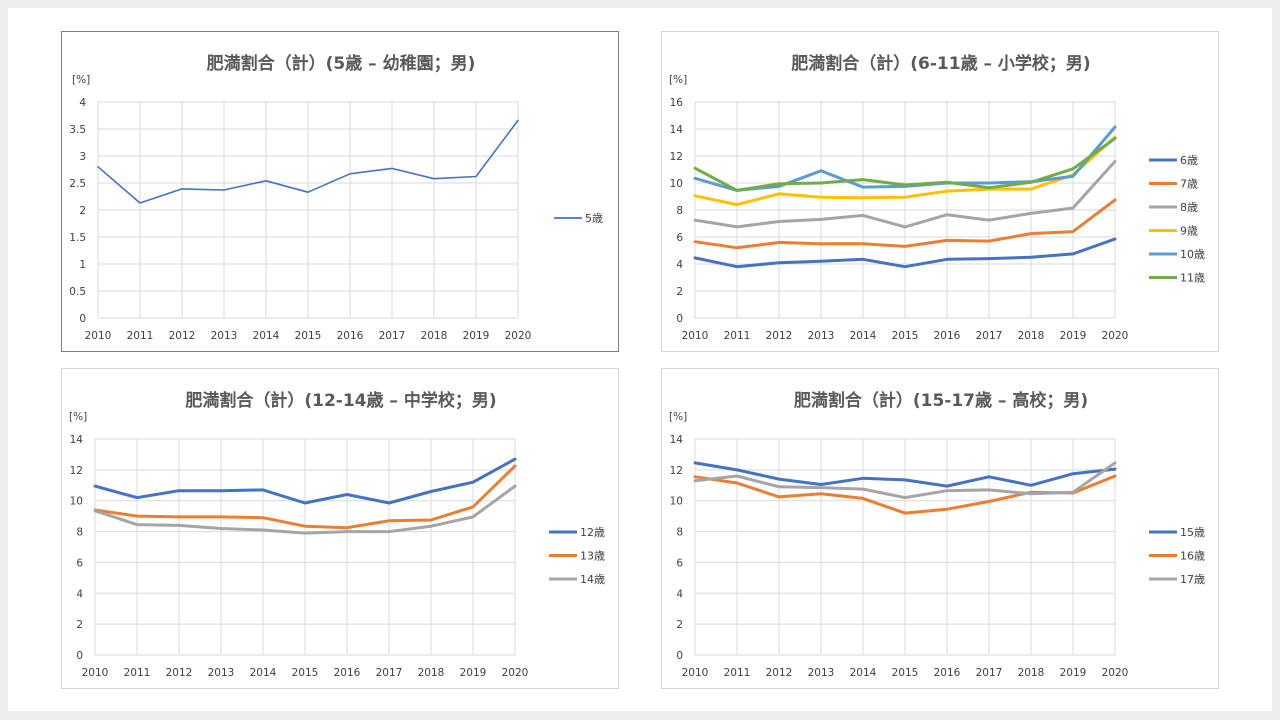 This screenshot has width=1280, height=720. What do you see at coordinates (308, 161) in the screenshot?
I see `series-line-5歳` at bounding box center [308, 161].